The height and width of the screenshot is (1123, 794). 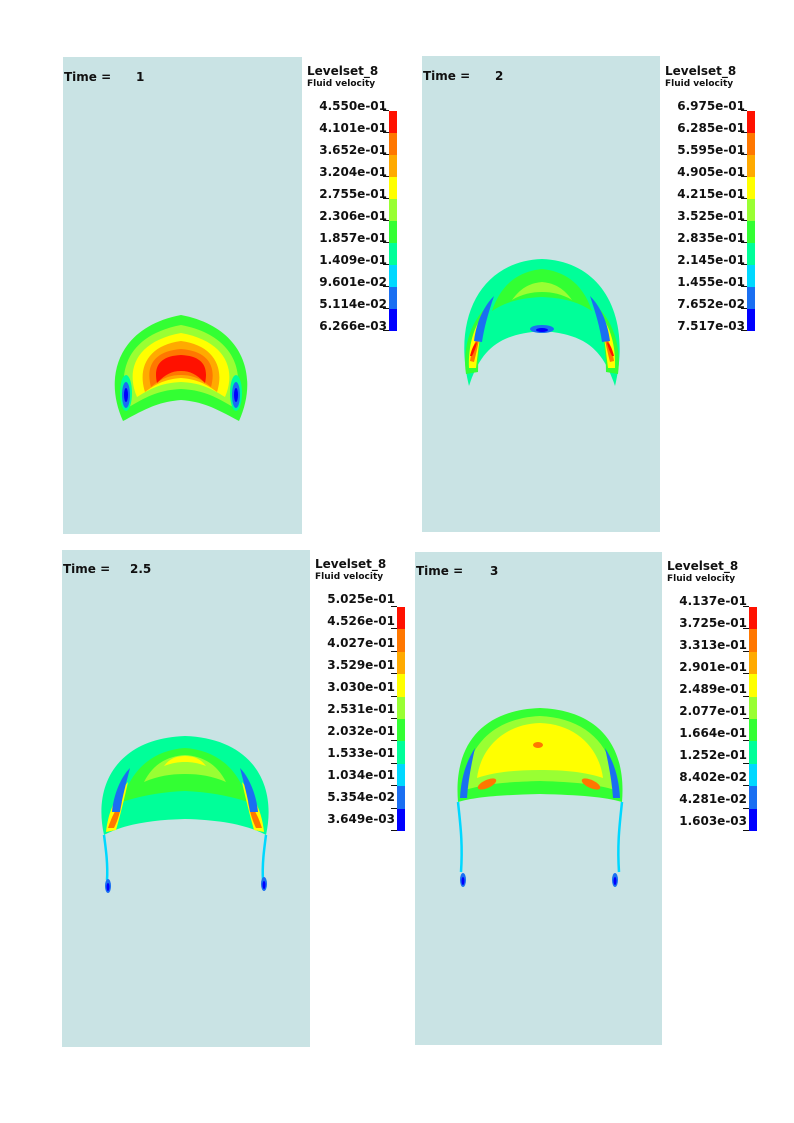 What do you see at coordinates (711, 106) in the screenshot?
I see `legend-value: 6.975e-01` at bounding box center [711, 106].